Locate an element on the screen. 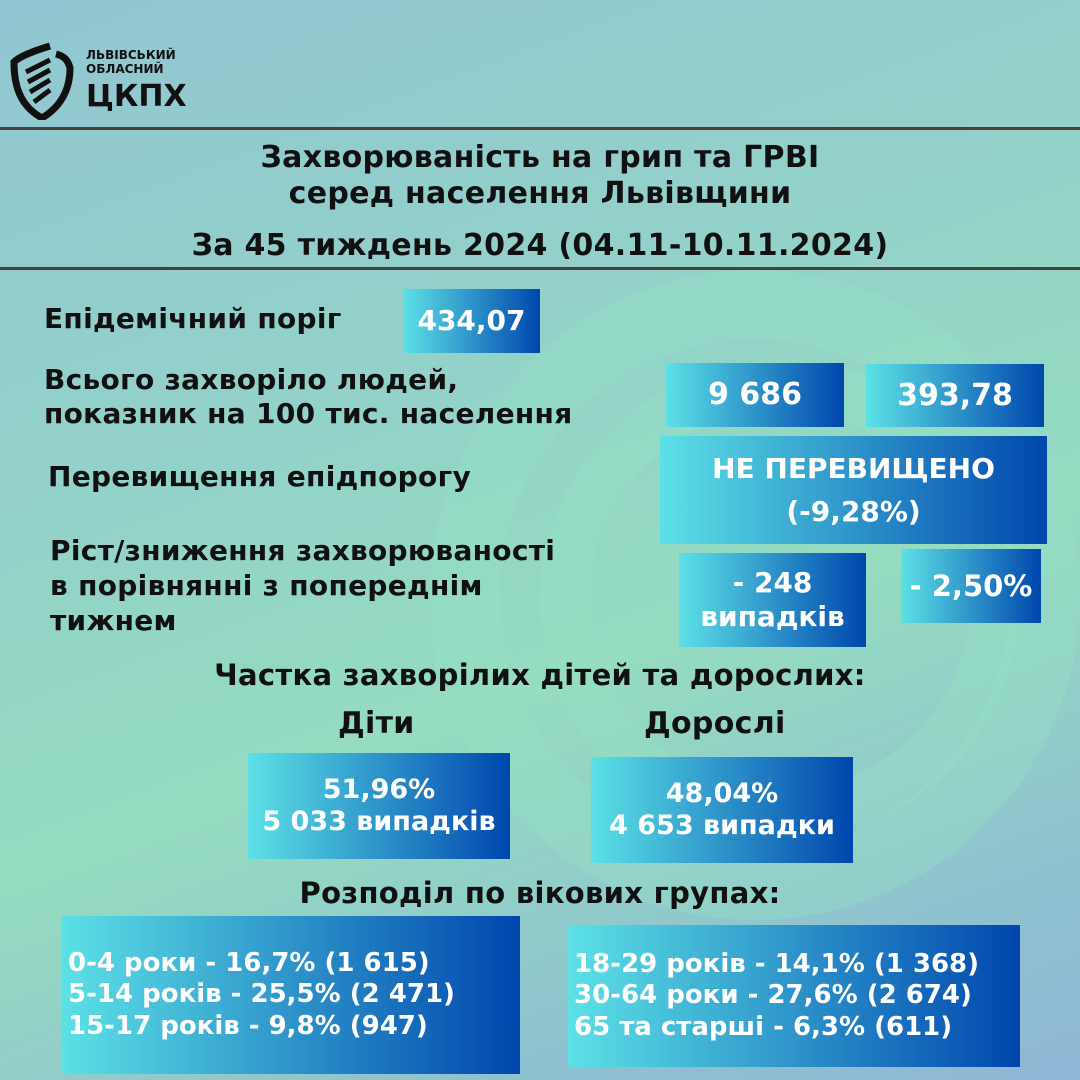  change-label-1: Ріст/зниження захворюваності is located at coordinates (303, 550).